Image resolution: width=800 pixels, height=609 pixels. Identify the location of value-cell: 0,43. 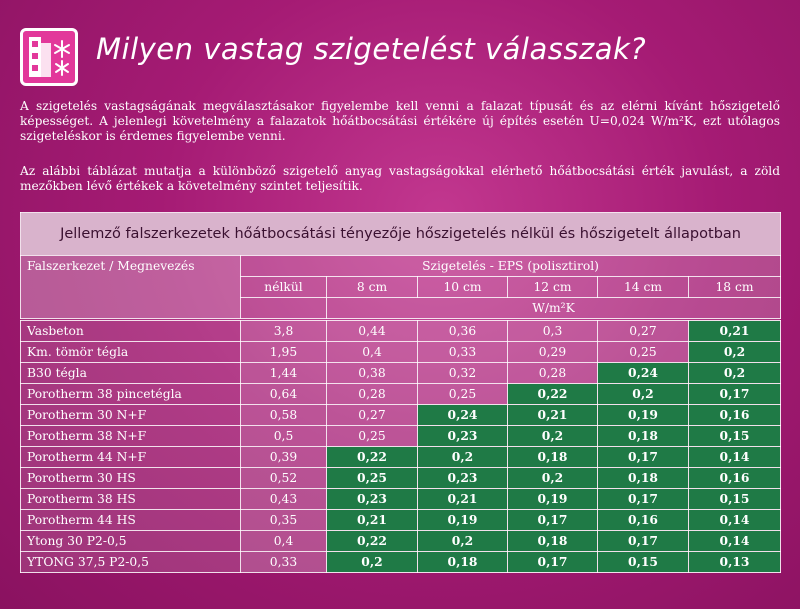
(283, 499).